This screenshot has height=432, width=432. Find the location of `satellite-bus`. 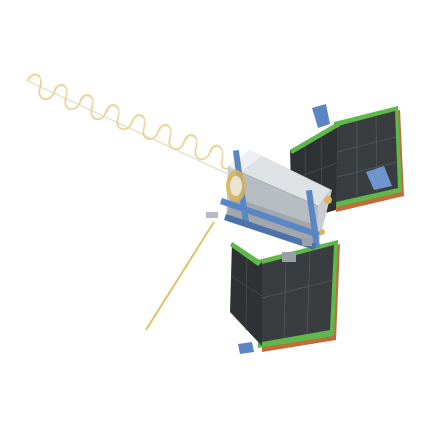

satellite-bus is located at coordinates (276, 199).